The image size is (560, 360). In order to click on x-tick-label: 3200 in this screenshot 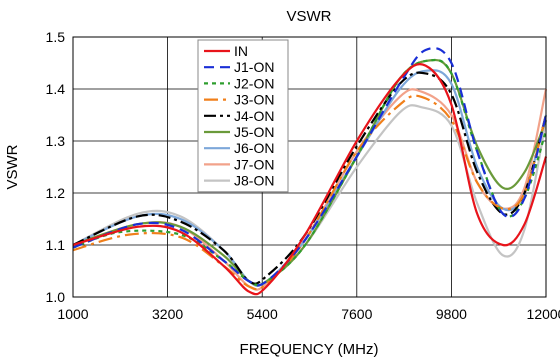, I will do `click(167, 314)`.